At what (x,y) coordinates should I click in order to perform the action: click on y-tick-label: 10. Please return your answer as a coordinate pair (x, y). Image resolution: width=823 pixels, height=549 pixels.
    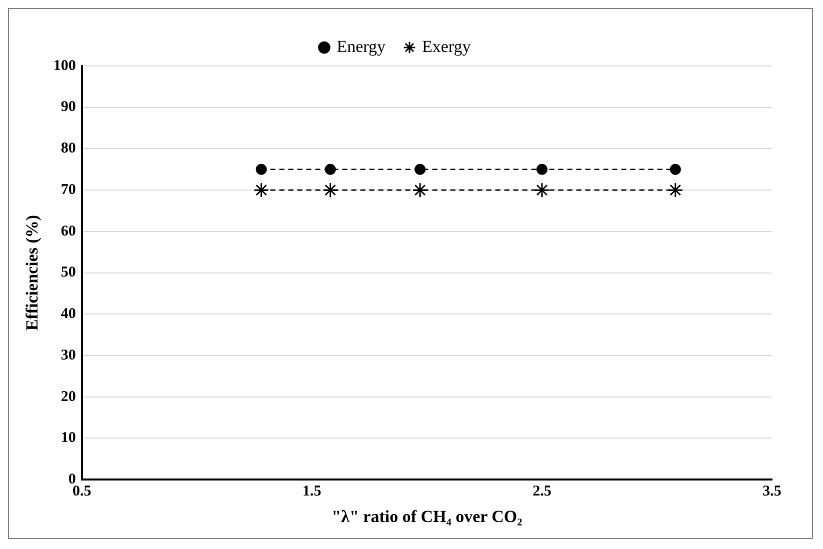
    Looking at the image, I should click on (68, 438).